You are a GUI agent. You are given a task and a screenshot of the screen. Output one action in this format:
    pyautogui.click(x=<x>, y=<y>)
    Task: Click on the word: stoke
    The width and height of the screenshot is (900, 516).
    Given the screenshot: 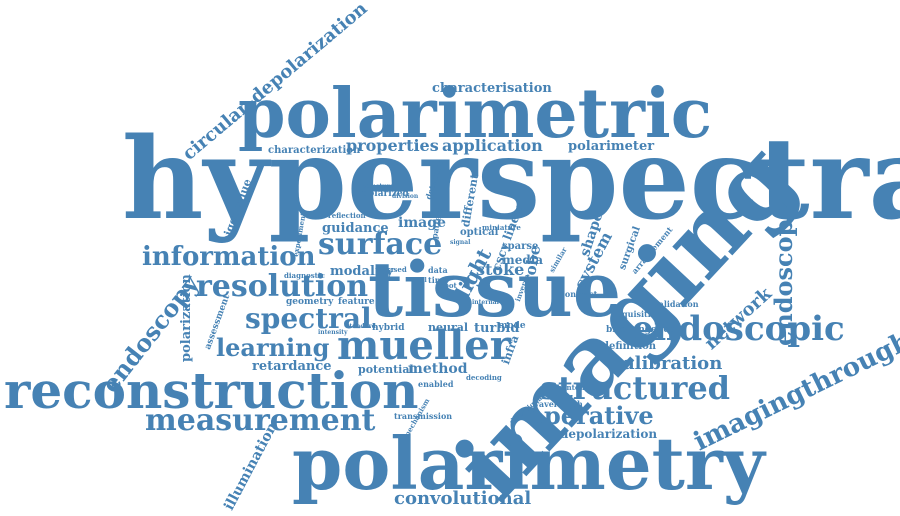 What is the action you would take?
    pyautogui.click(x=500, y=269)
    